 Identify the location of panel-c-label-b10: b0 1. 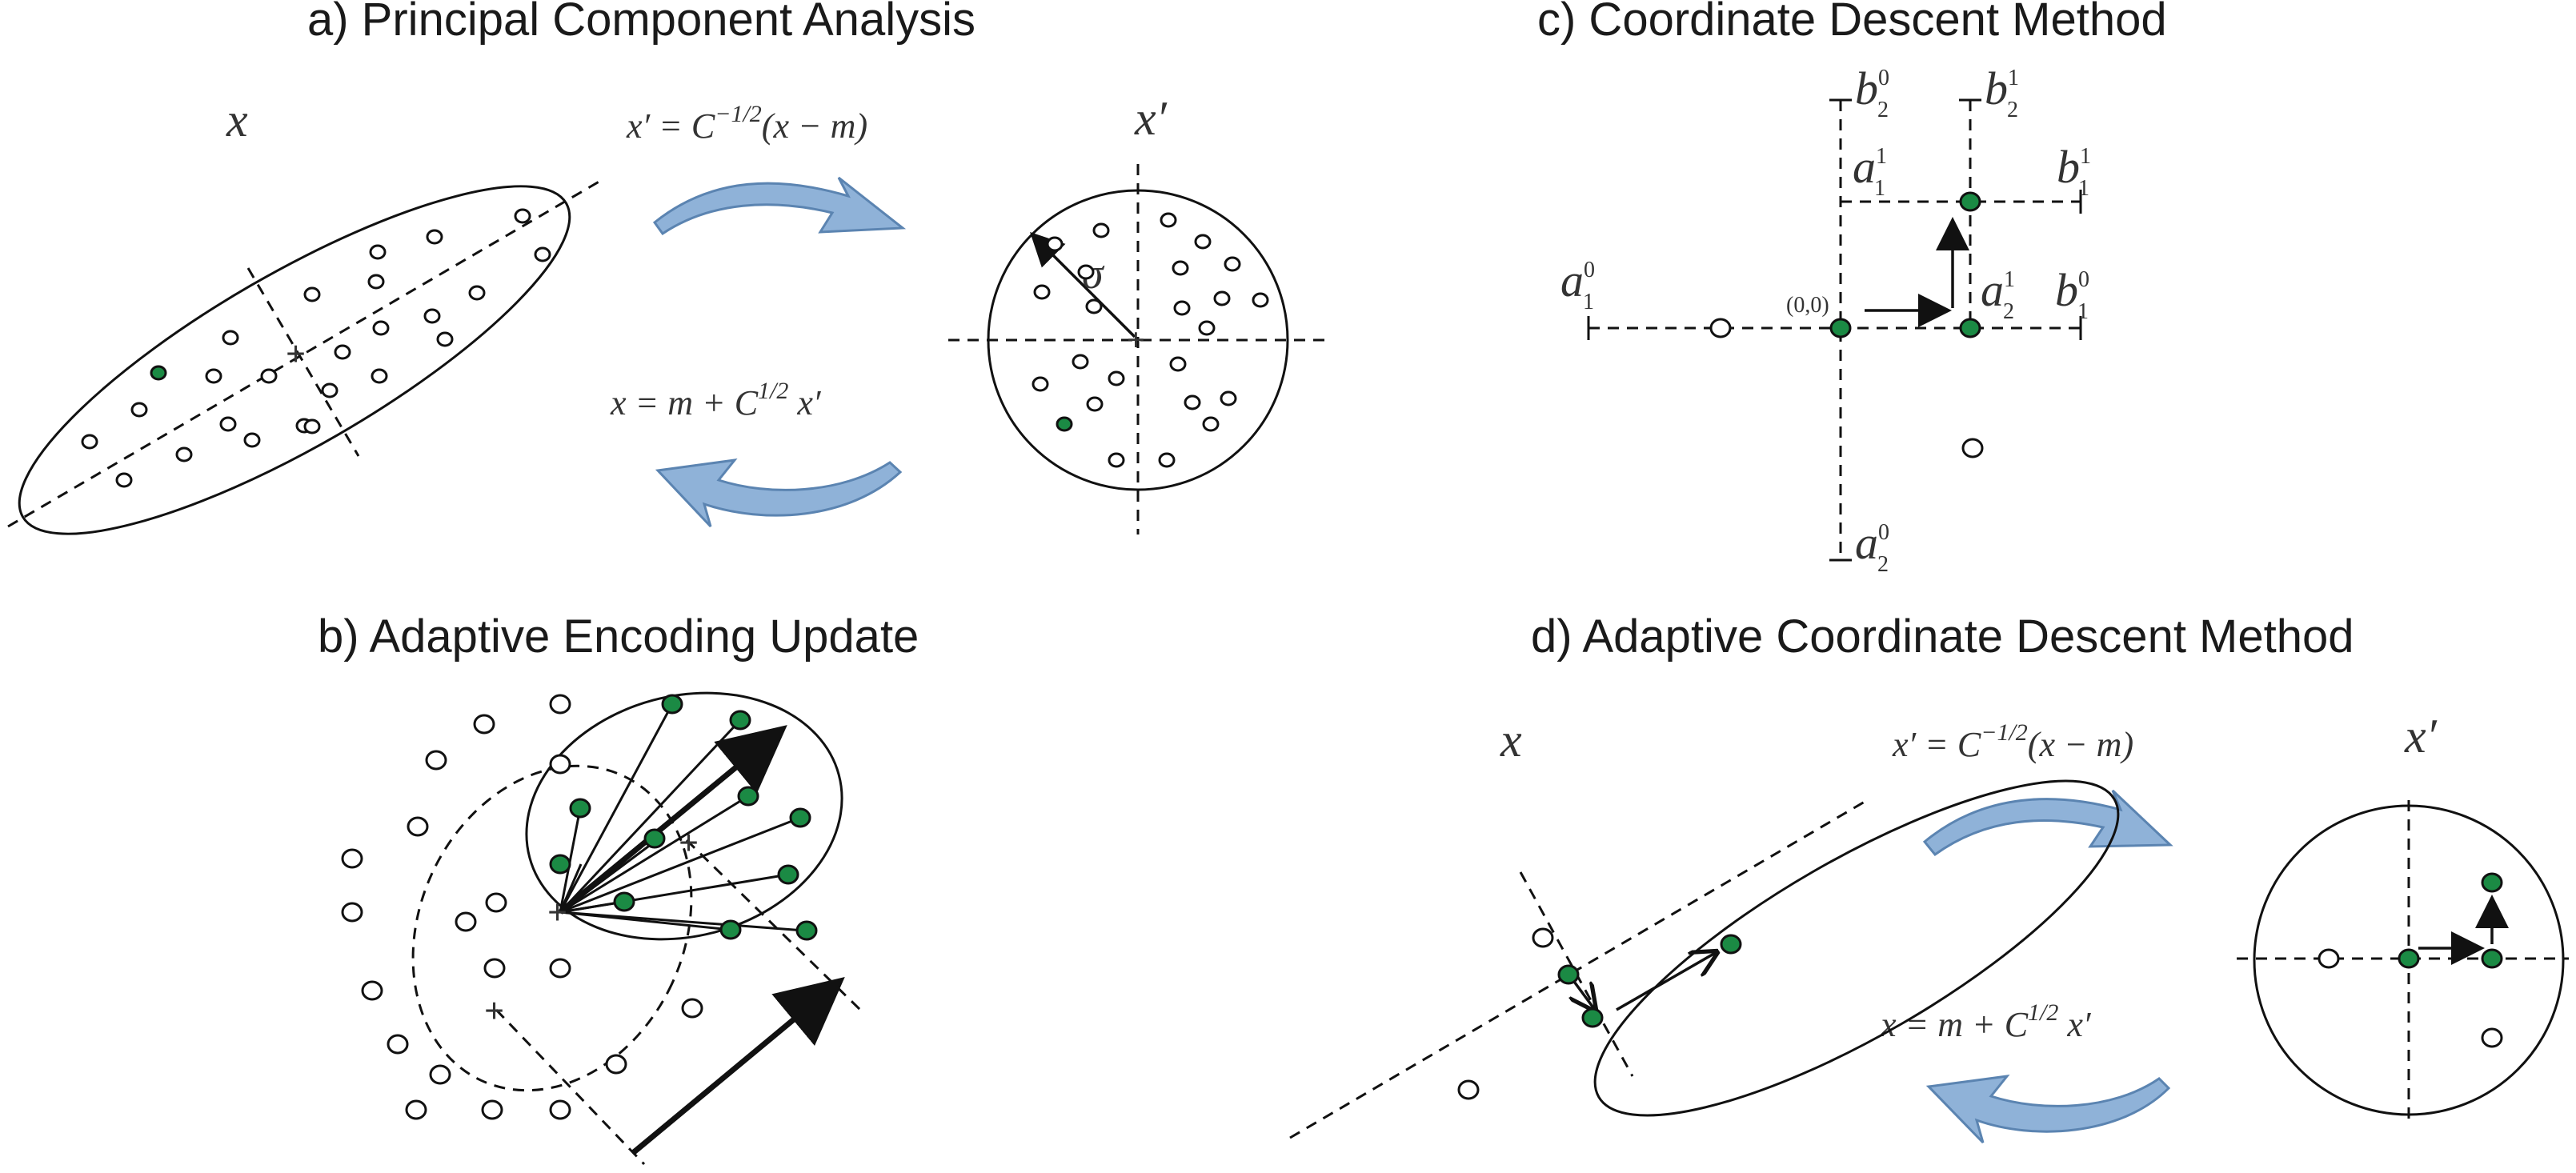
(2072, 294).